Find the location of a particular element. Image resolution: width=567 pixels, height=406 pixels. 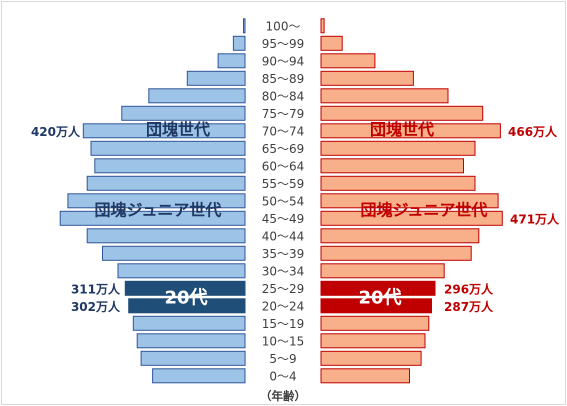

age-label: 35～39 is located at coordinates (283, 254).